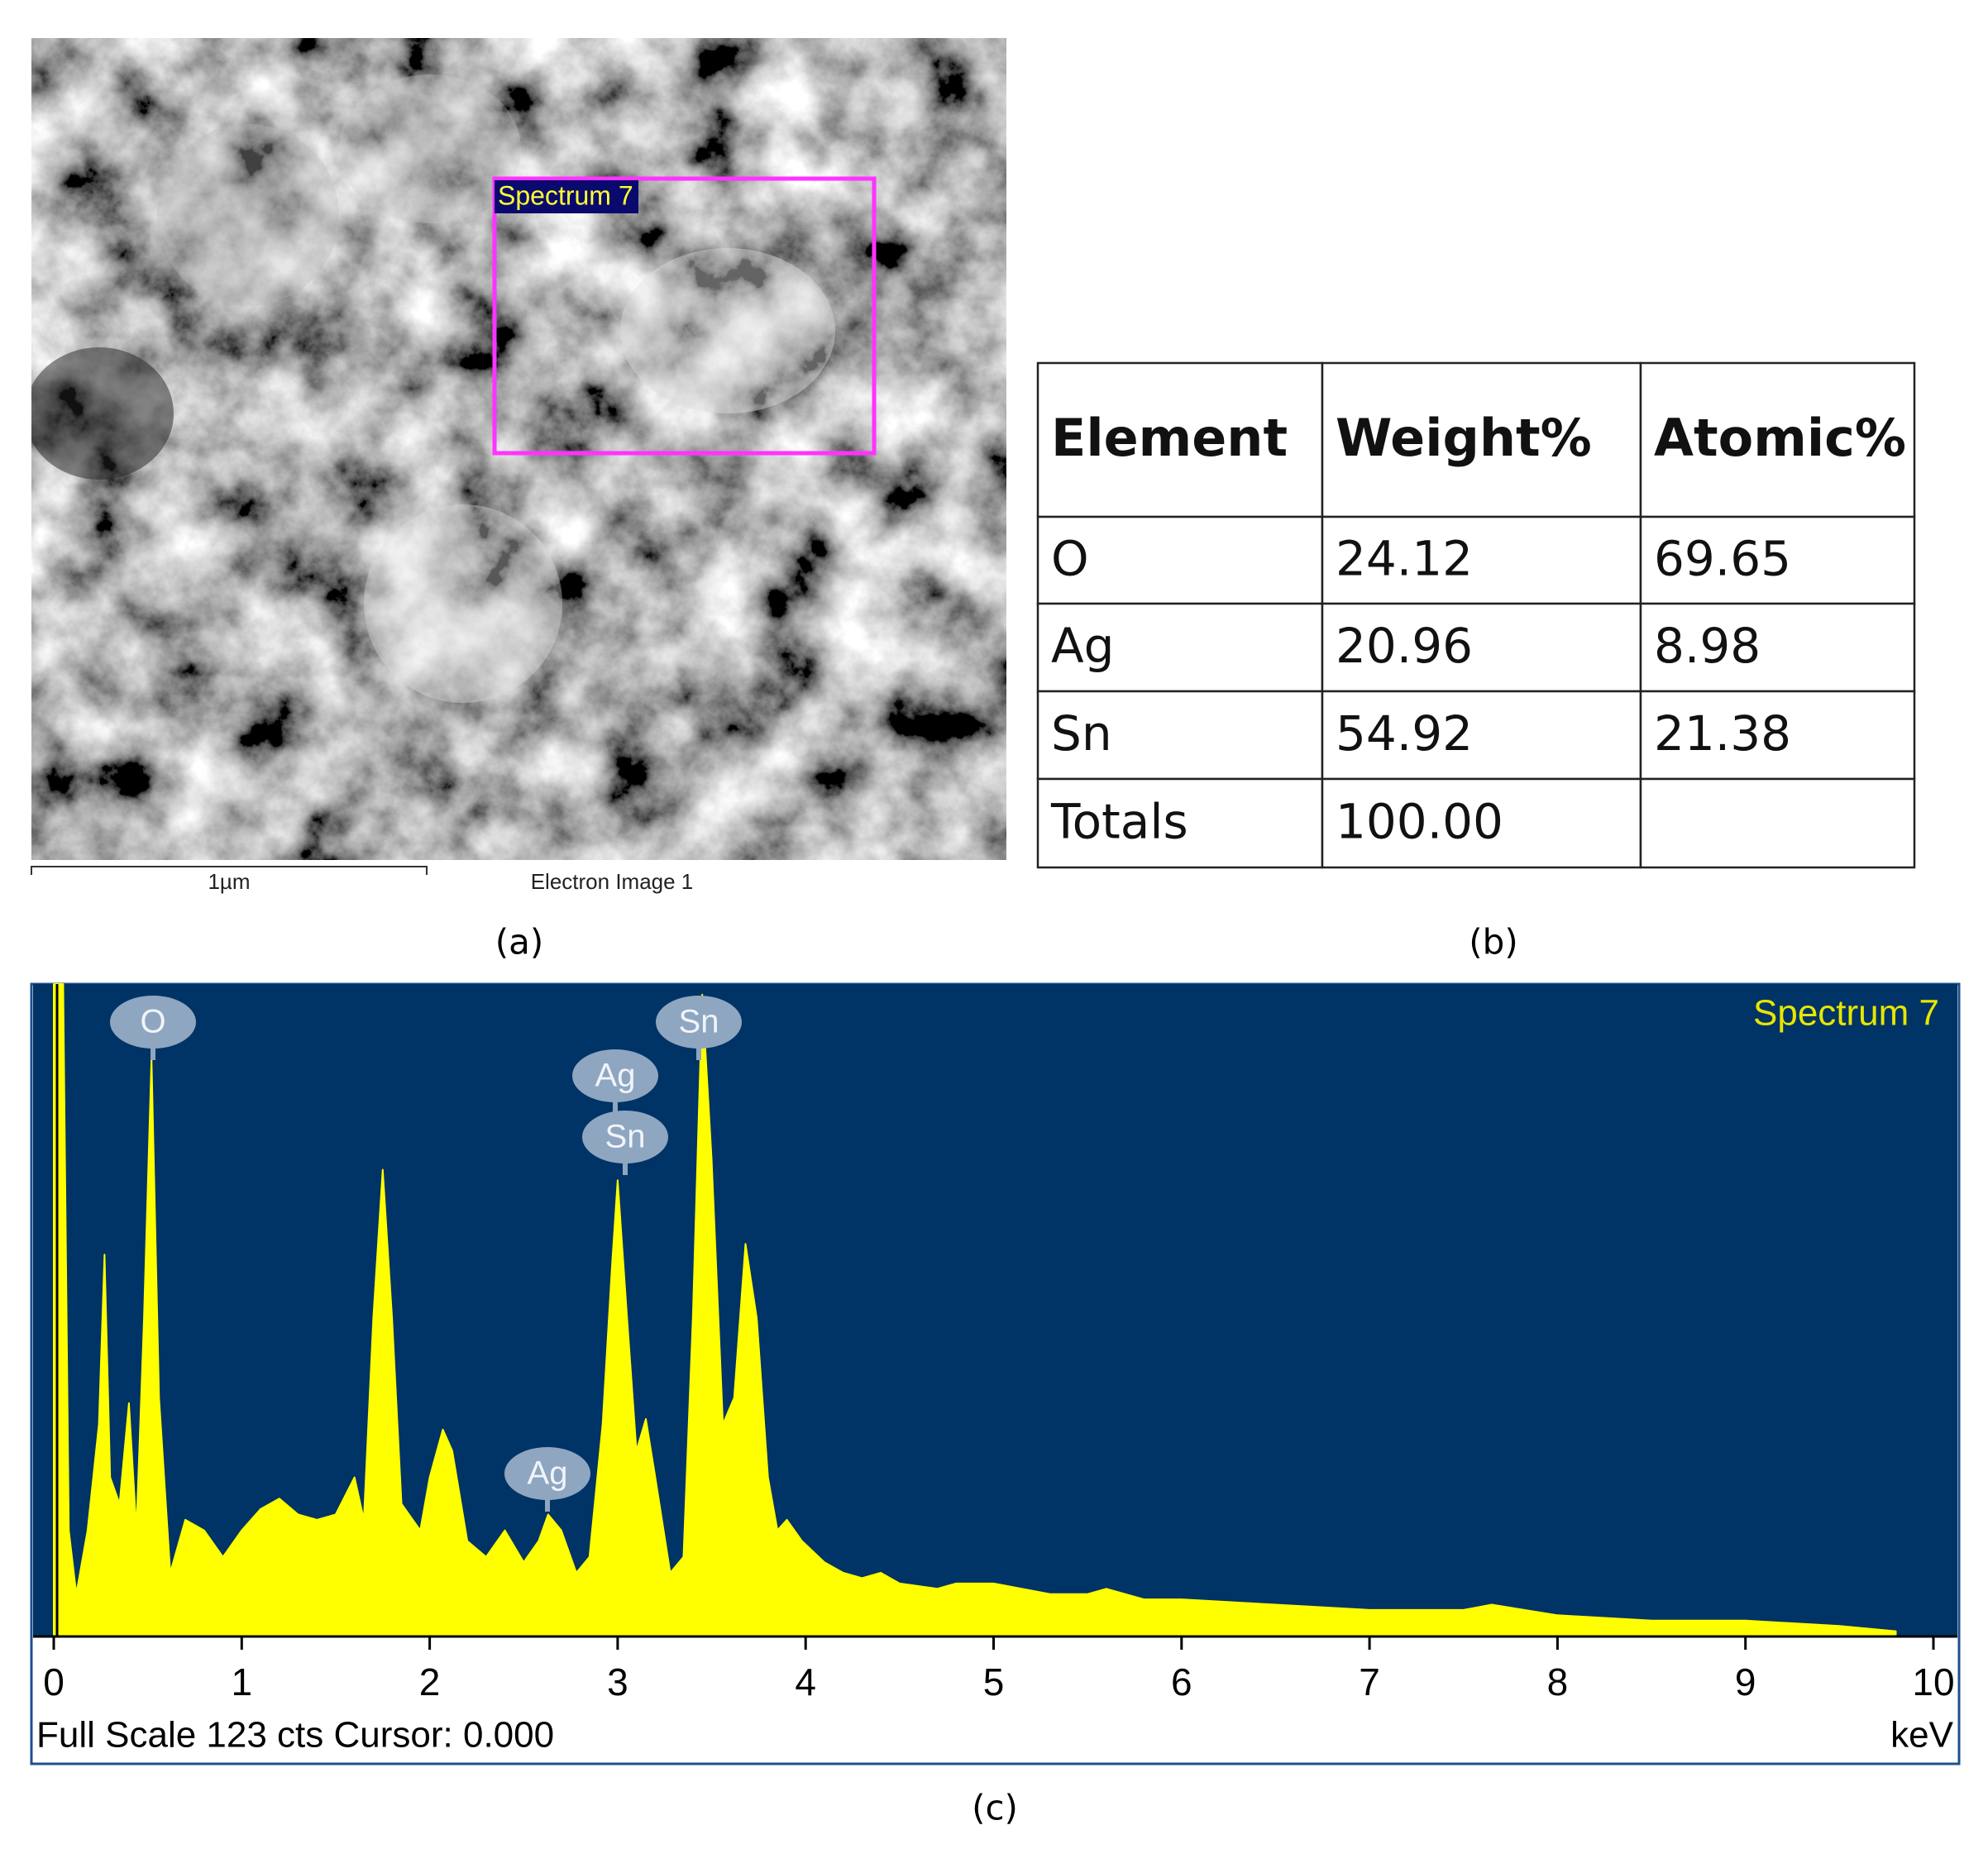 The width and height of the screenshot is (1988, 1849). I want to click on peak-label: O, so click(153, 1022).